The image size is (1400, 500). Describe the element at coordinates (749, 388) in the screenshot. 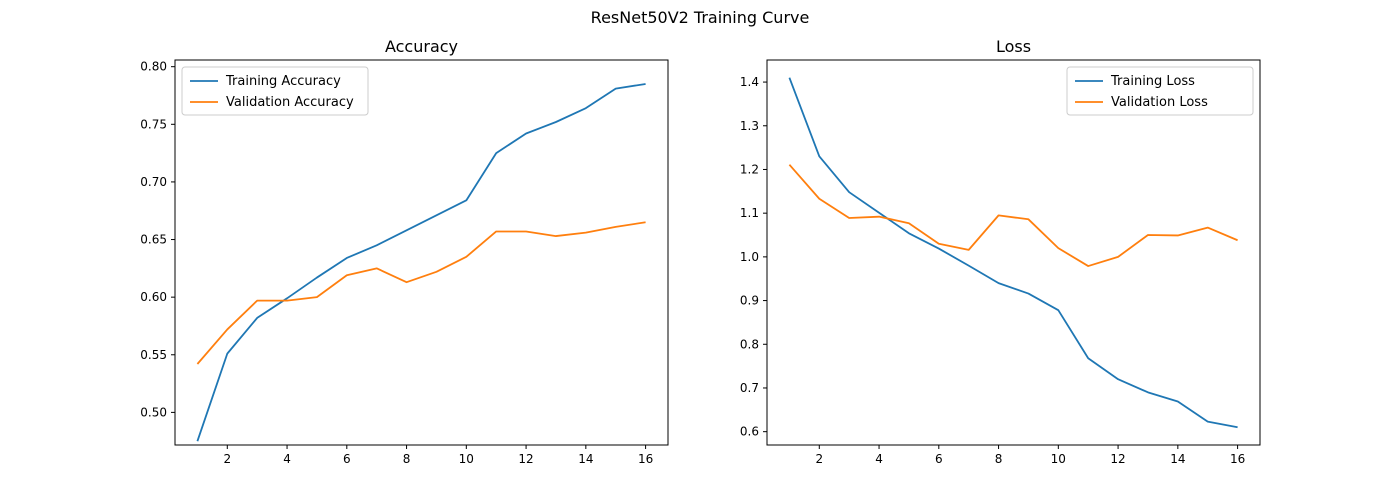

I see `loss-y-tick-label: 0.7` at that location.